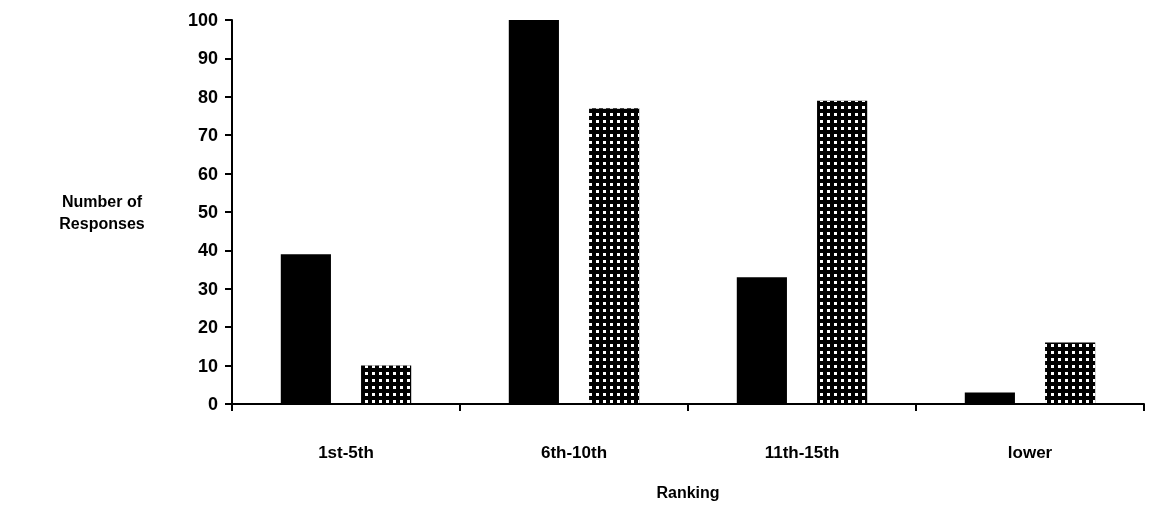  I want to click on x-axis-title: Ranking, so click(688, 492).